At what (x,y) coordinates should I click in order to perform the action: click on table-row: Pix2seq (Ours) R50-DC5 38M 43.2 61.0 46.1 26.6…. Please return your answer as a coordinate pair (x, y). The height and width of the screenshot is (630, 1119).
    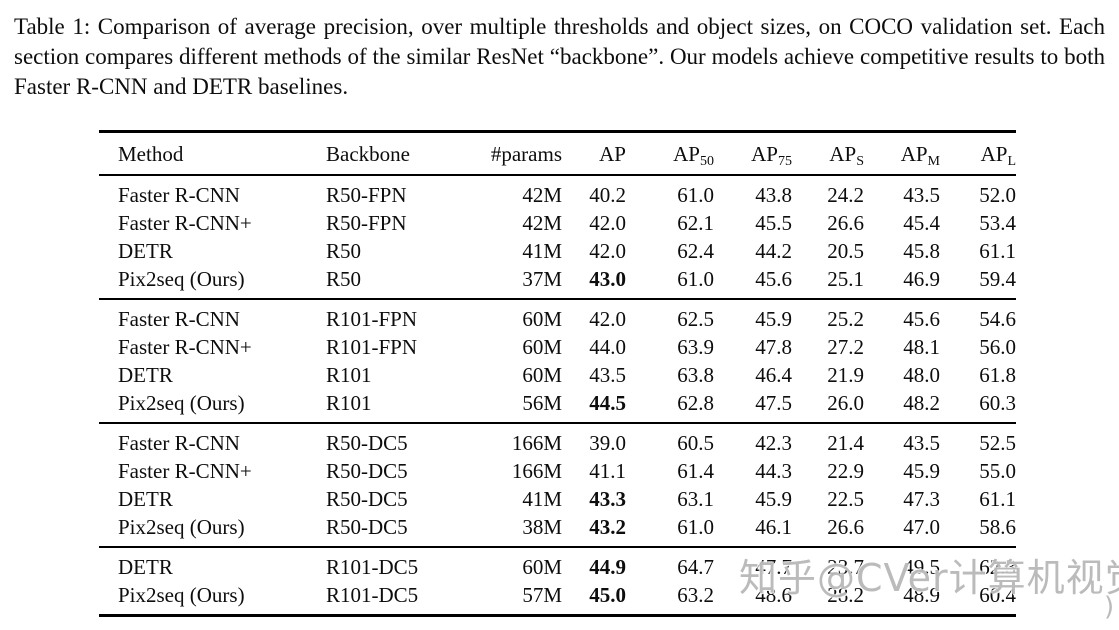
    Looking at the image, I should click on (557, 530).